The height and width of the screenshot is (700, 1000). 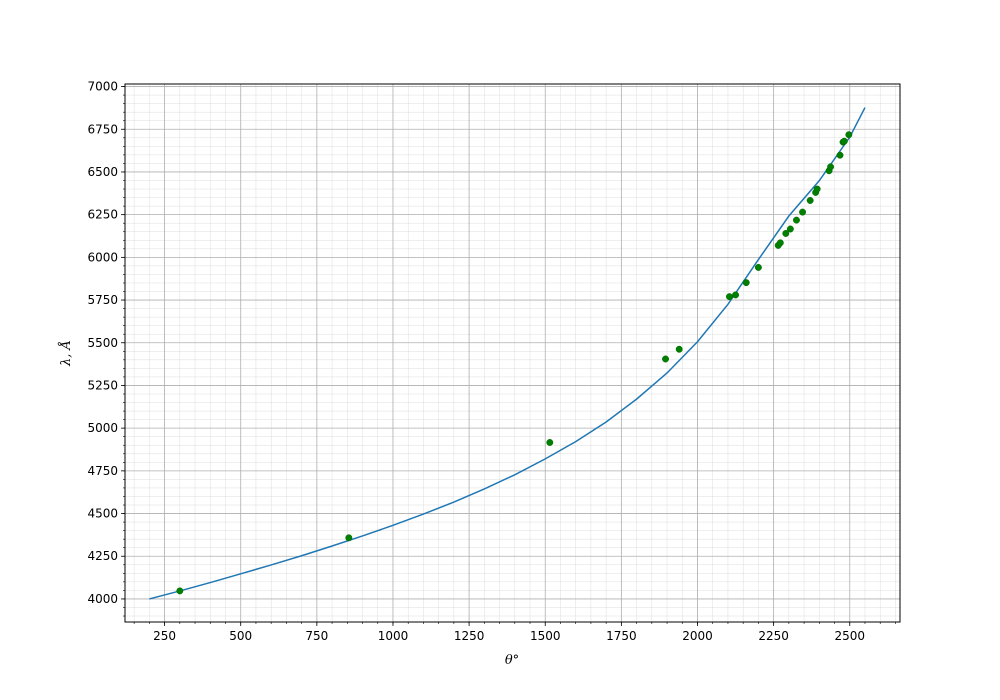 What do you see at coordinates (102, 471) in the screenshot?
I see `y-tick-label: 4750` at bounding box center [102, 471].